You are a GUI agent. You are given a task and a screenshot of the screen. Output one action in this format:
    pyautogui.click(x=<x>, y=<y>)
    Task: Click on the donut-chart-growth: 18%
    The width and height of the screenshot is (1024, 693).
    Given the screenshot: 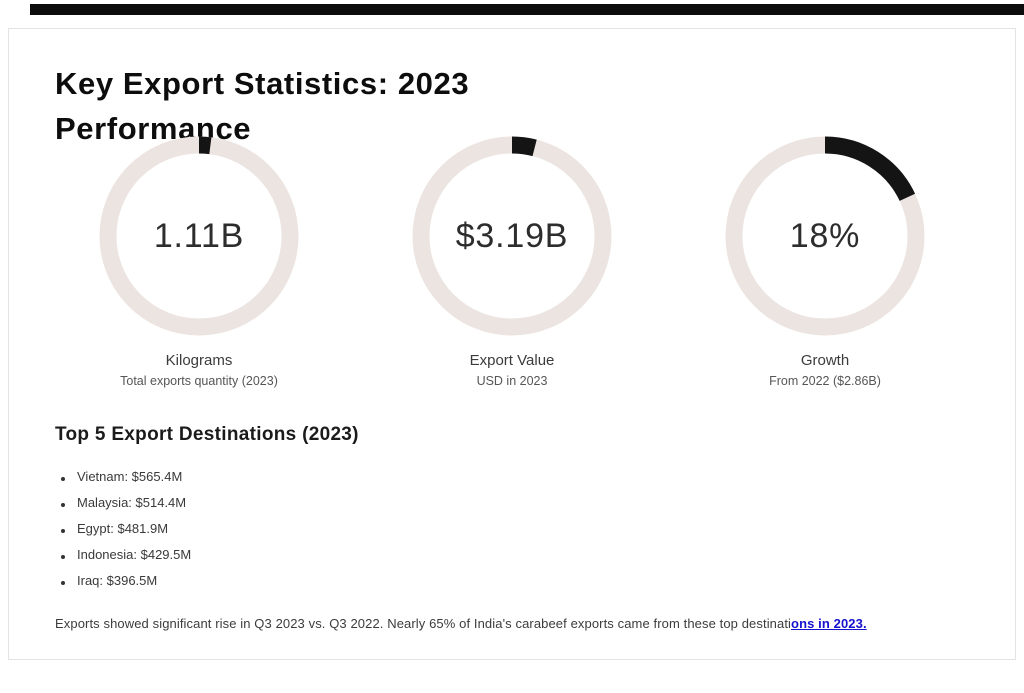 What is the action you would take?
    pyautogui.click(x=825, y=236)
    